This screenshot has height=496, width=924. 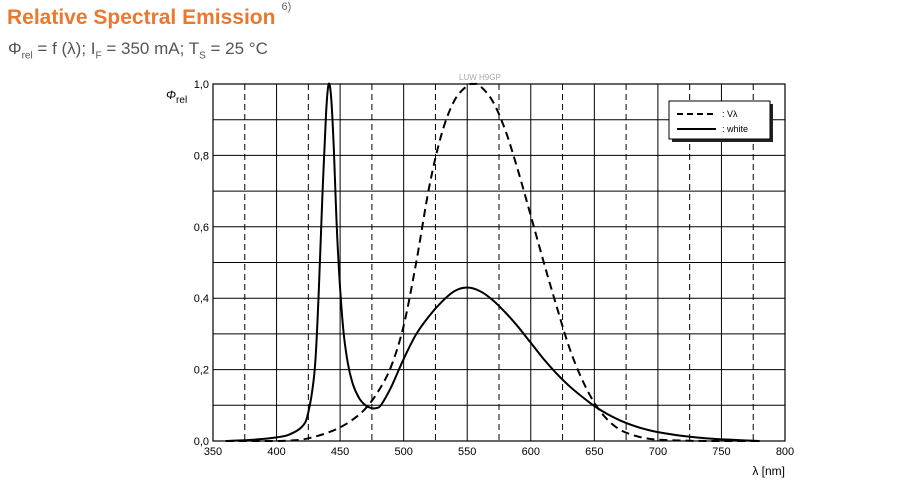 What do you see at coordinates (594, 452) in the screenshot?
I see `x-tick-label: 650` at bounding box center [594, 452].